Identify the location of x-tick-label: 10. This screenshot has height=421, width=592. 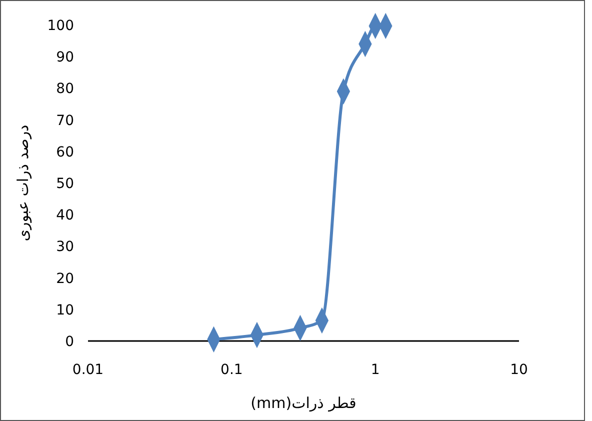
(519, 370).